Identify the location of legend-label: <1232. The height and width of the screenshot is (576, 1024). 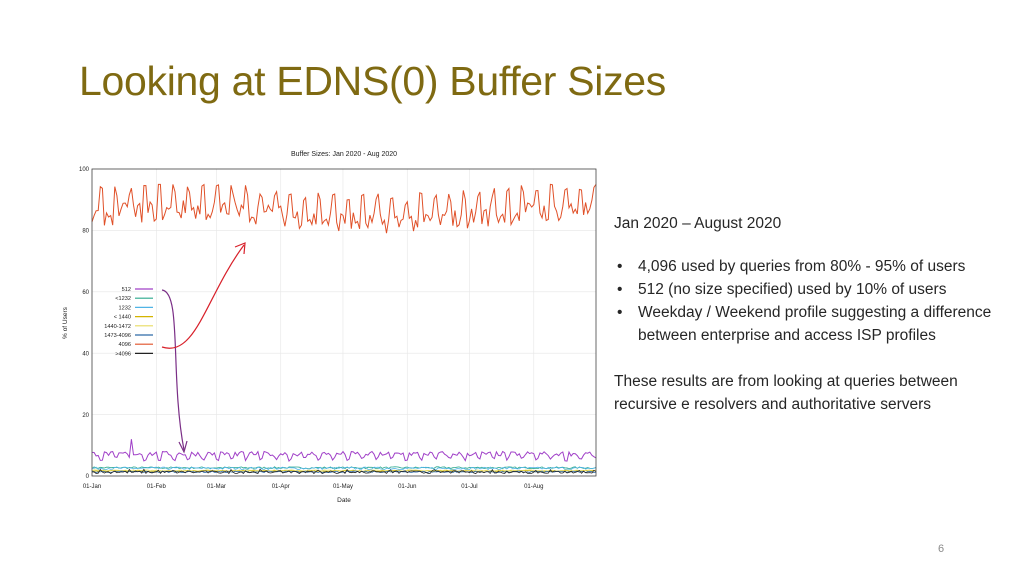
(123, 299).